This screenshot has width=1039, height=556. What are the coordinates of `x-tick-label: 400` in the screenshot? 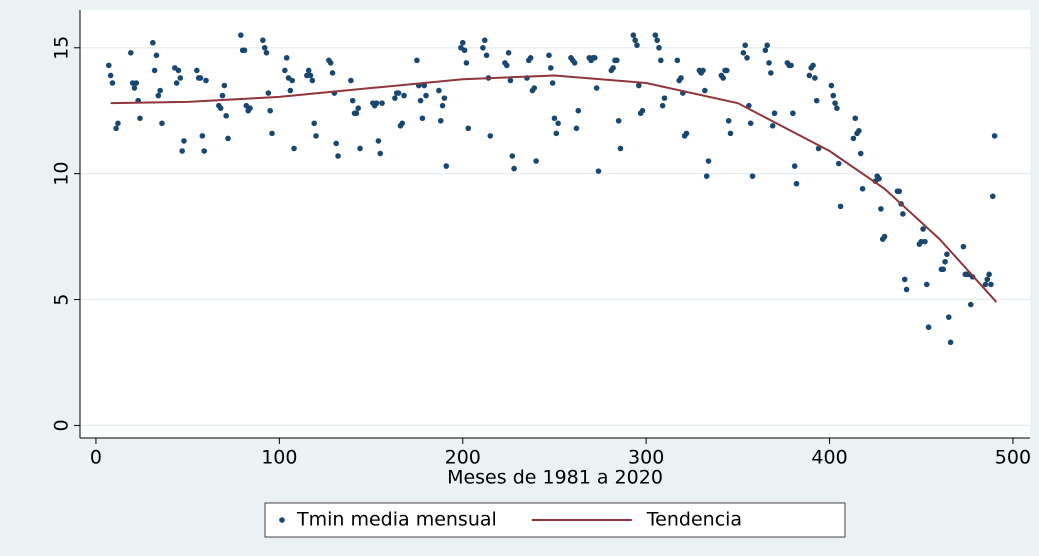 It's located at (829, 458).